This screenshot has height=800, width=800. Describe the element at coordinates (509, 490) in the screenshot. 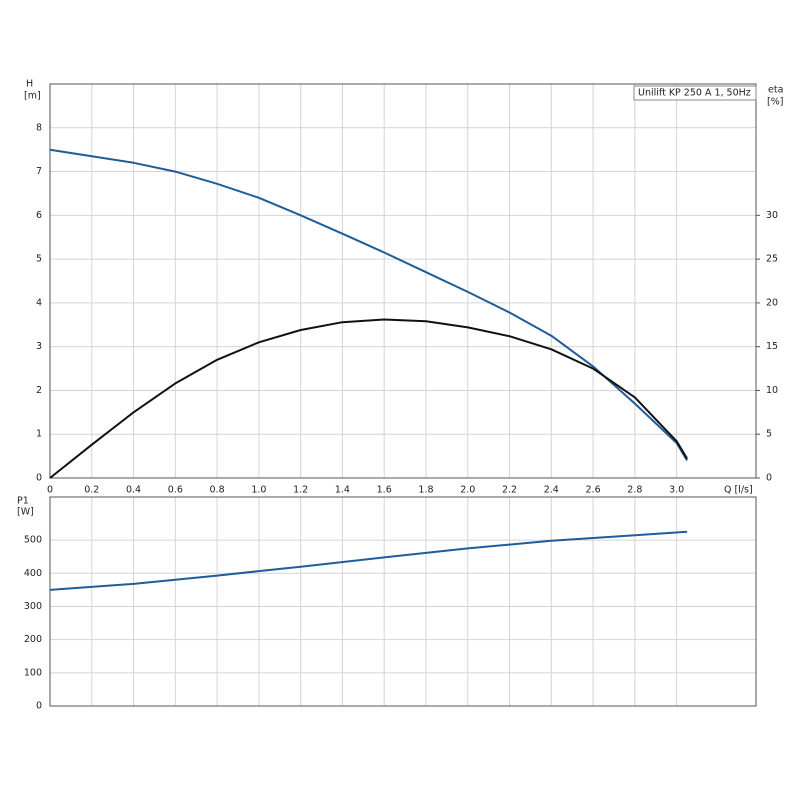

I see `x-tick-label: 2.2` at that location.